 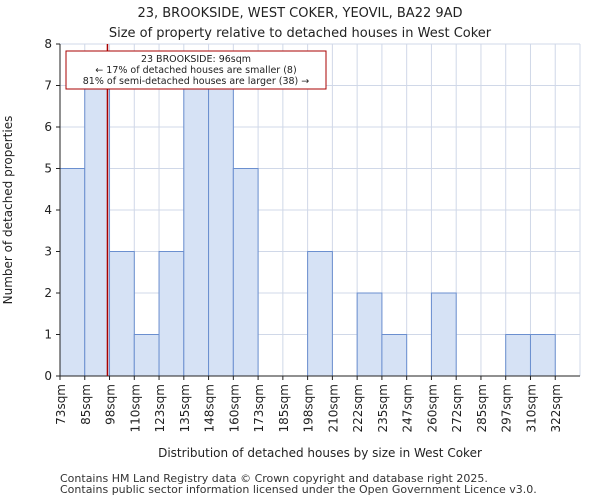 What do you see at coordinates (309, 408) in the screenshot?
I see `x-tick-label: 198sqm` at bounding box center [309, 408].